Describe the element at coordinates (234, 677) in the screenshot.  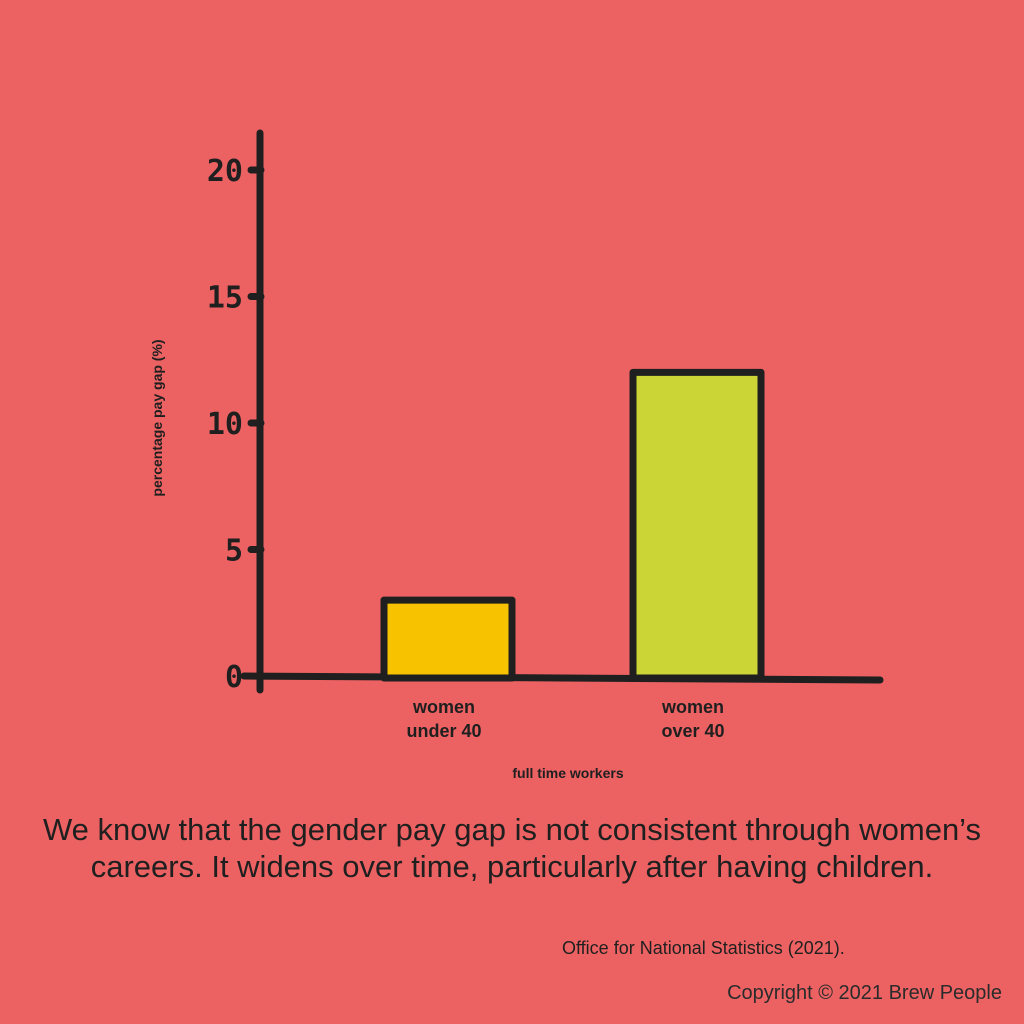
I see `y-tick-label-0: 0` at that location.